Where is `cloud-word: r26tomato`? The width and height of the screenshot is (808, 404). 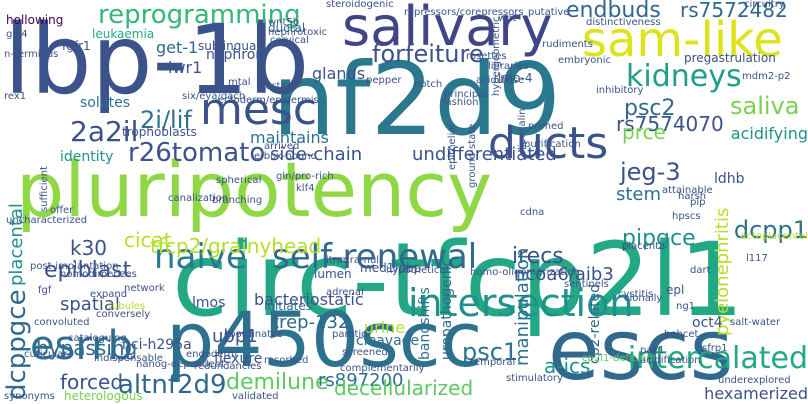 cloud-word: r26tomato is located at coordinates (197, 153).